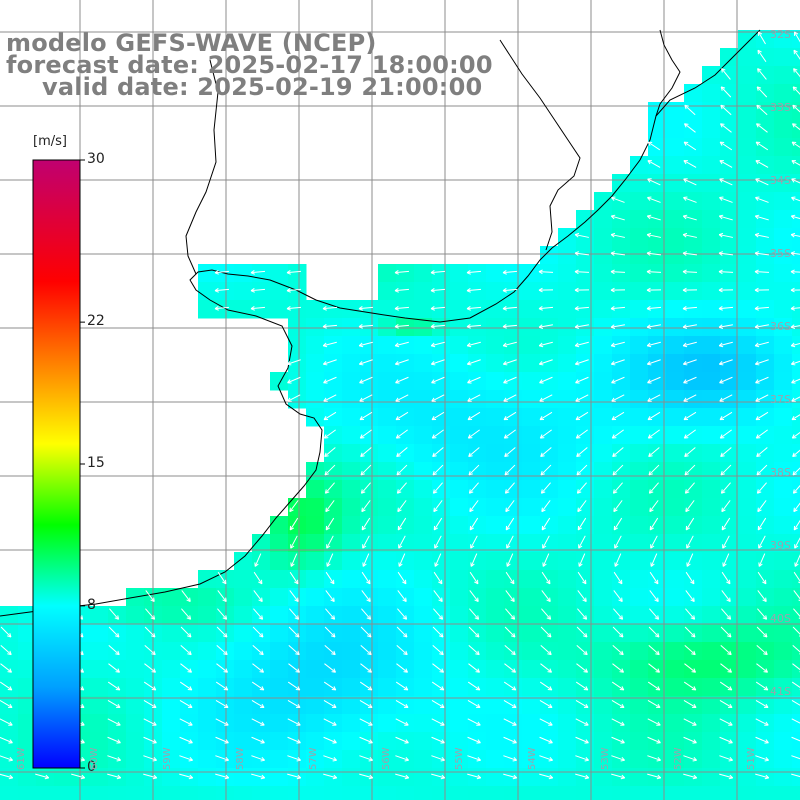 The height and width of the screenshot is (800, 800). I want to click on longitude-label: 59W, so click(167, 758).